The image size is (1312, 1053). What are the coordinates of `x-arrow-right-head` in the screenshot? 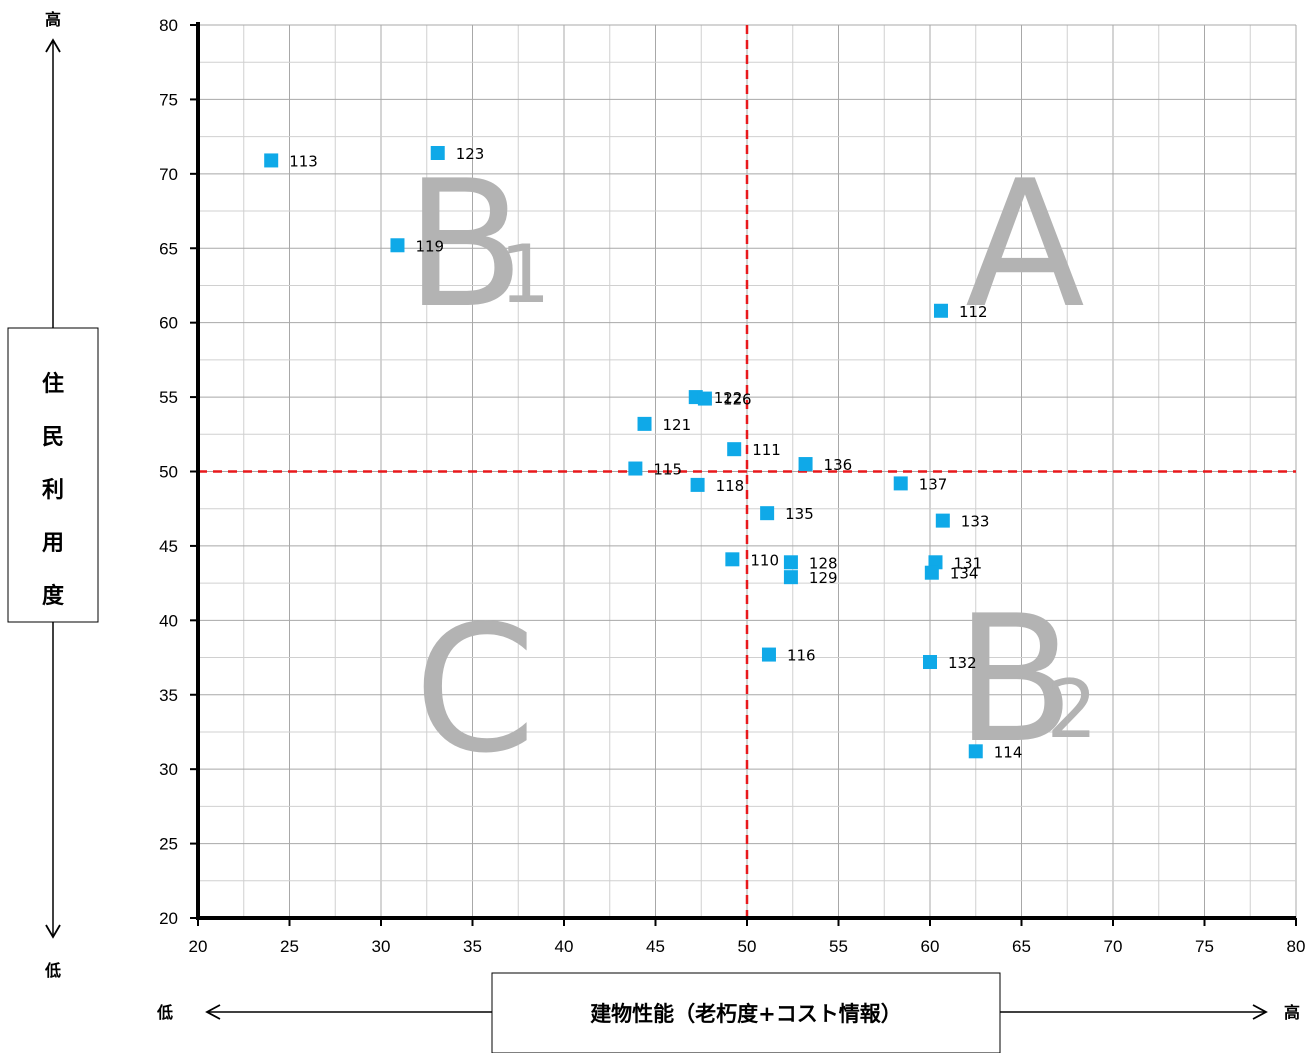 It's located at (1260, 1012).